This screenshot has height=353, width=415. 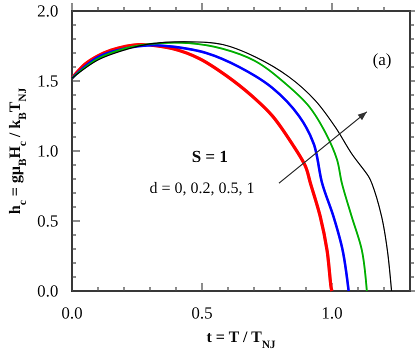 What do you see at coordinates (47, 150) in the screenshot?
I see `y-tick-label: 1.0` at bounding box center [47, 150].